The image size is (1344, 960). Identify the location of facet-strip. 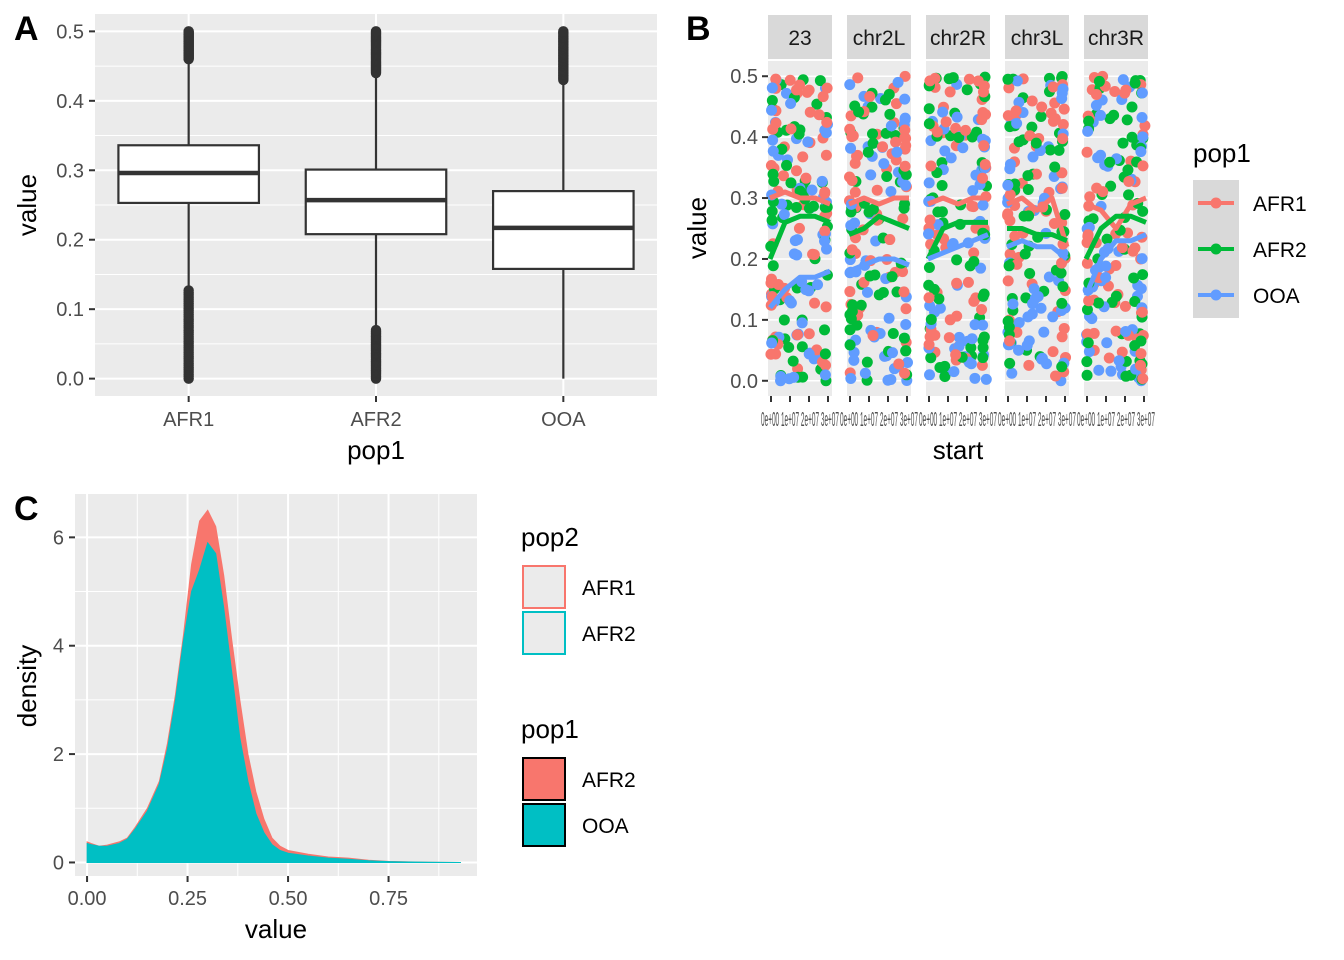
(879, 37).